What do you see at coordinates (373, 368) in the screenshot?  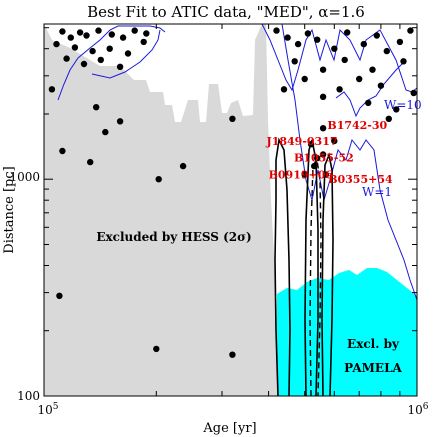 I see `pamela-region-label-line2: PAMELA` at bounding box center [373, 368].